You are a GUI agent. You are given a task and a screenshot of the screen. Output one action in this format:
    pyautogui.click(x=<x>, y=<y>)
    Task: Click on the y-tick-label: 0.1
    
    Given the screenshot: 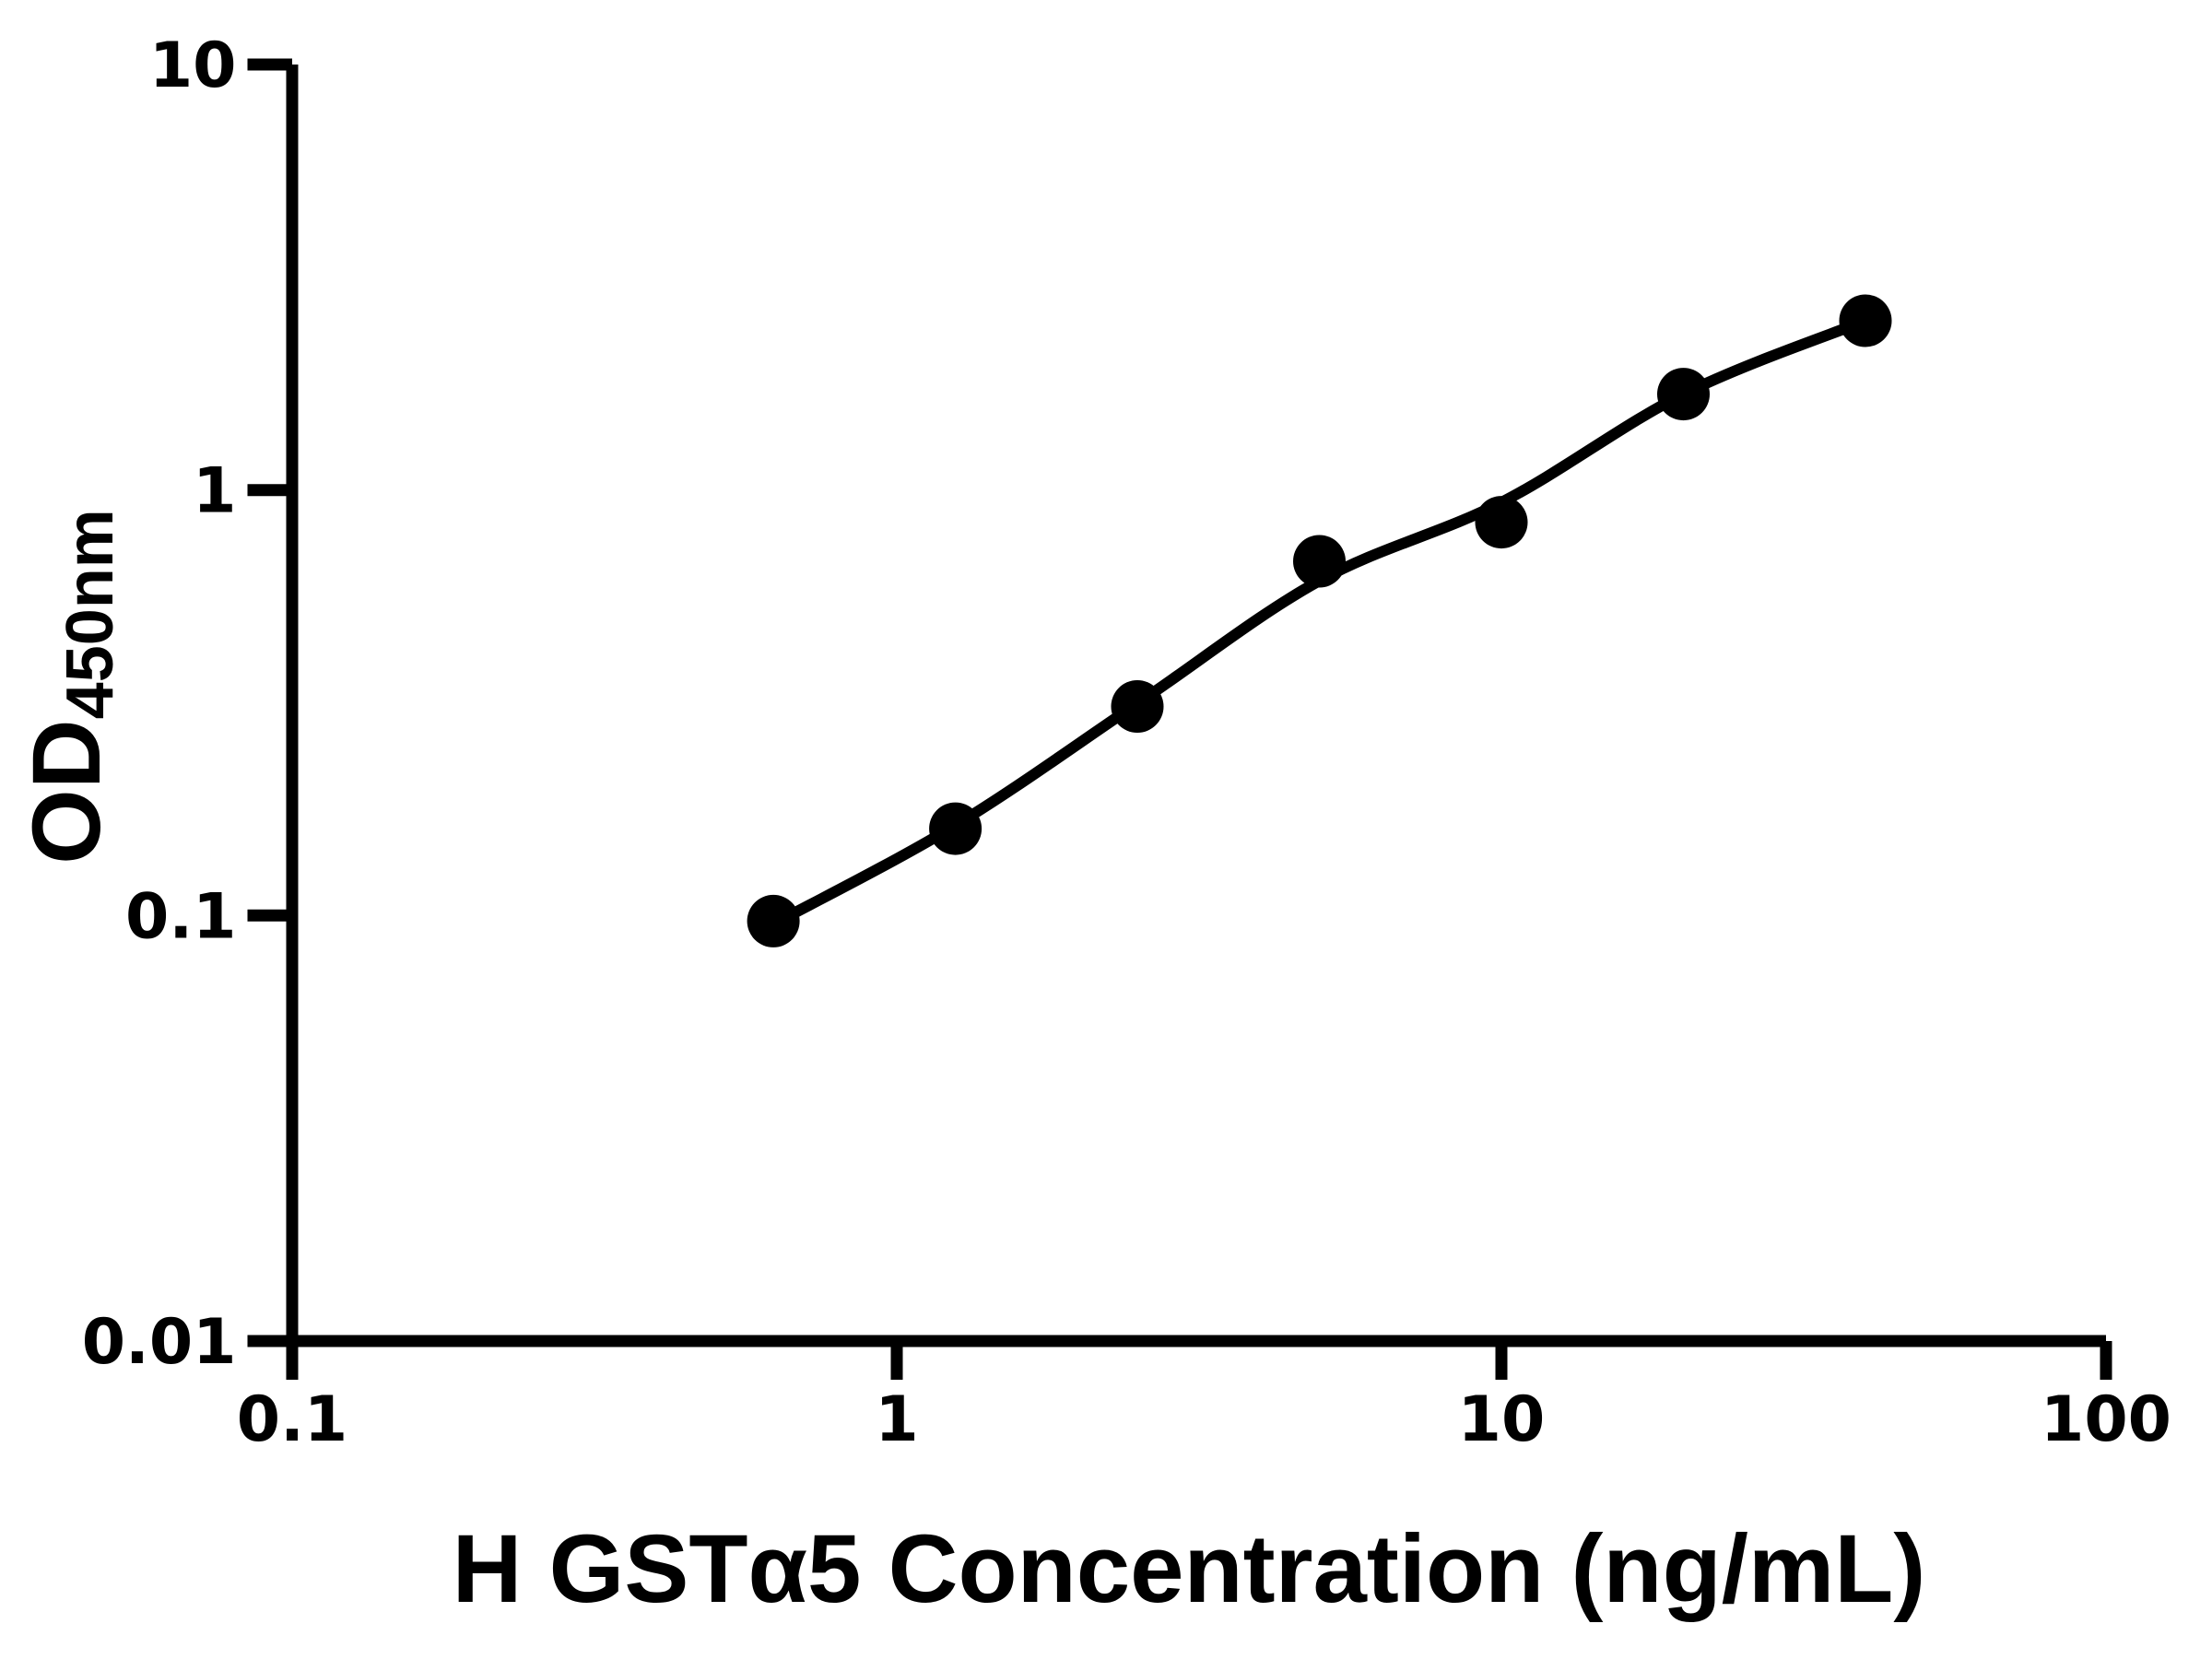 What is the action you would take?
    pyautogui.click(x=180, y=916)
    